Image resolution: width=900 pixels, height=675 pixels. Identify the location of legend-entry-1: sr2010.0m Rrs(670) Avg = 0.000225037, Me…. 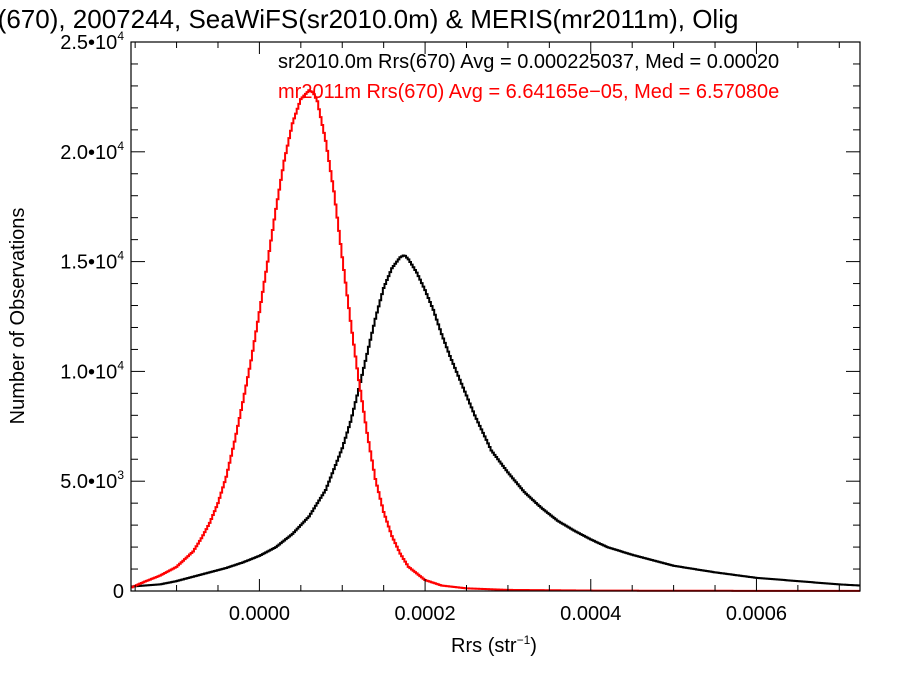
(528, 62).